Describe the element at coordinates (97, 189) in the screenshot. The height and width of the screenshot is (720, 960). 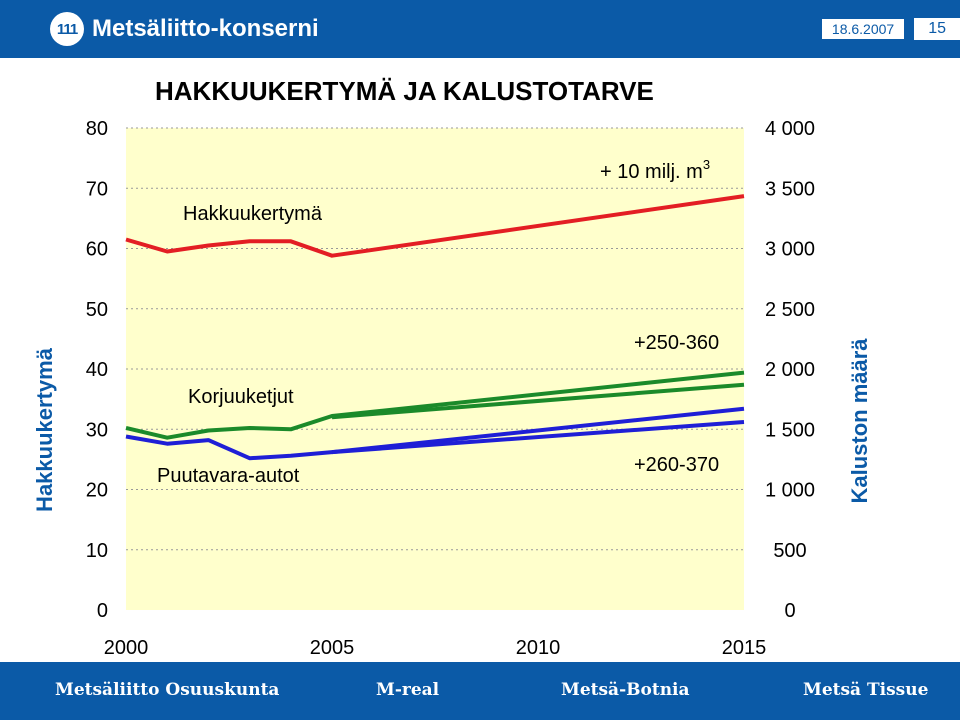
I see `y-tick-label: 70` at that location.